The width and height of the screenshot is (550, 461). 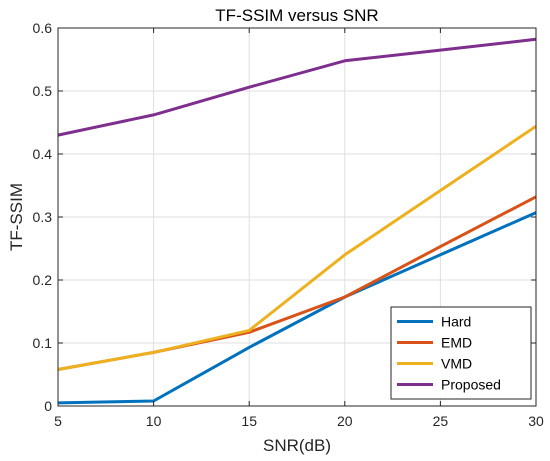 I want to click on legend: Hard EMD VMD Proposed, so click(x=461, y=353).